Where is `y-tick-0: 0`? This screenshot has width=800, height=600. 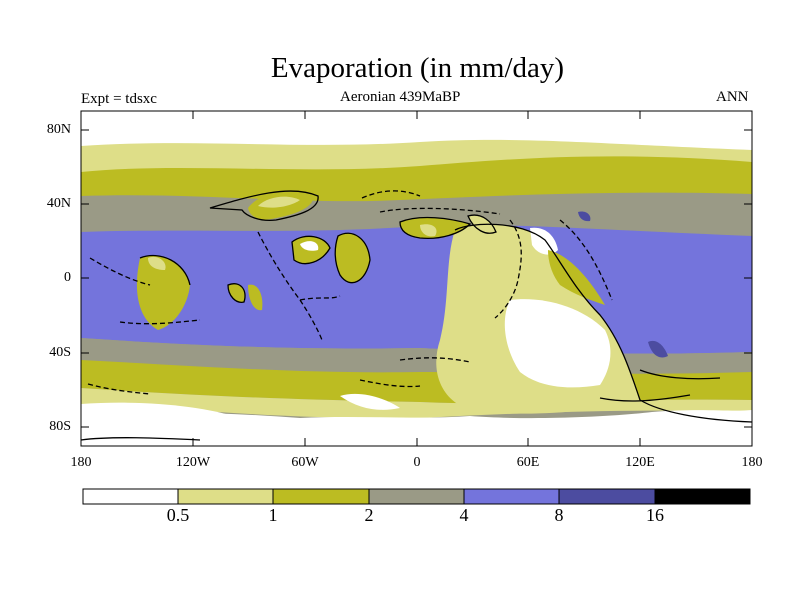 y-tick-0: 0 is located at coordinates (67, 277).